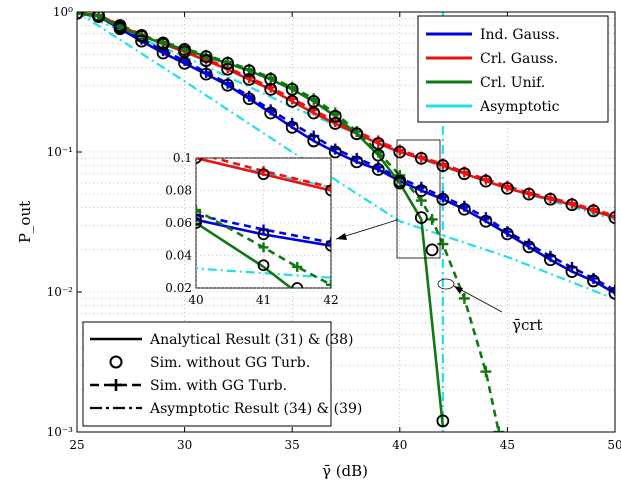  Describe the element at coordinates (218, 386) in the screenshot. I see `legend-label: Sim. with GG Turb.` at that location.